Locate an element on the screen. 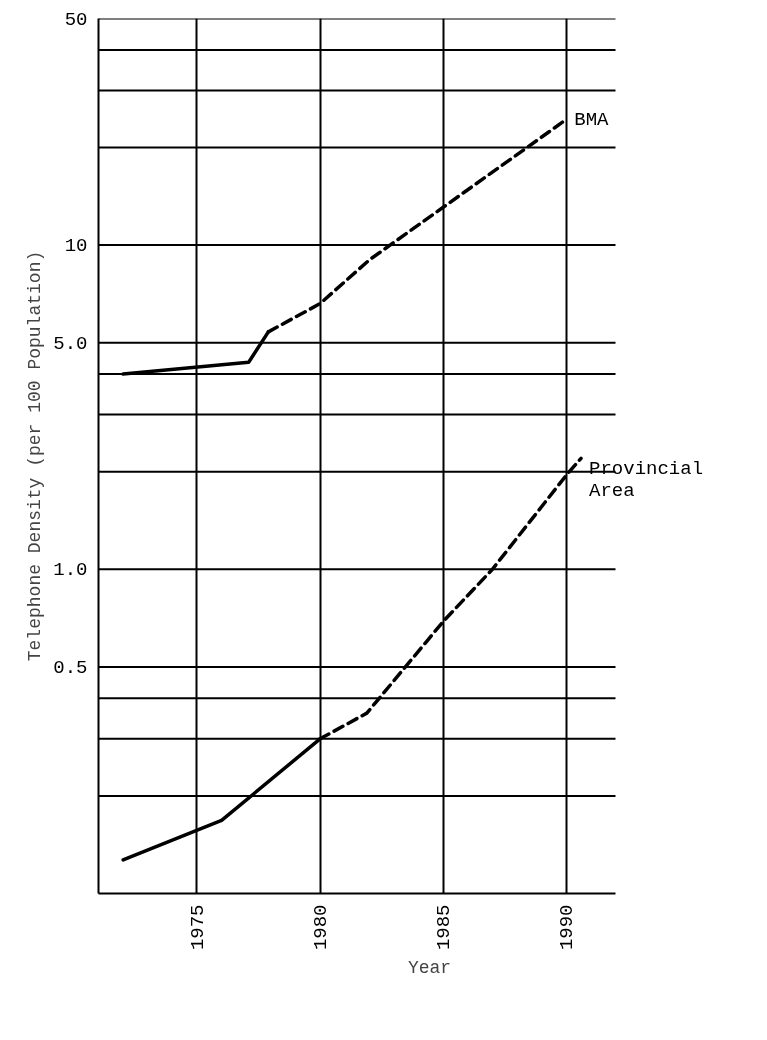  y-tick-label: 10 is located at coordinates (76, 246).